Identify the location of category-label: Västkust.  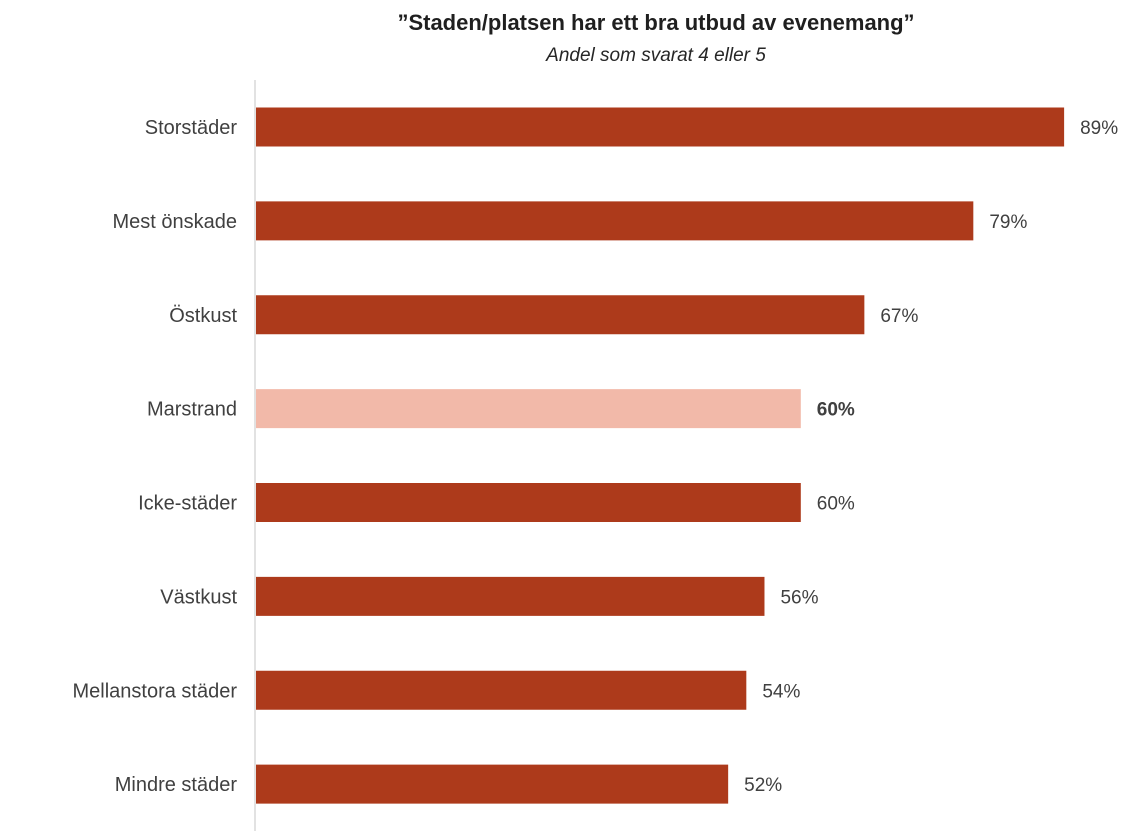
(198, 597).